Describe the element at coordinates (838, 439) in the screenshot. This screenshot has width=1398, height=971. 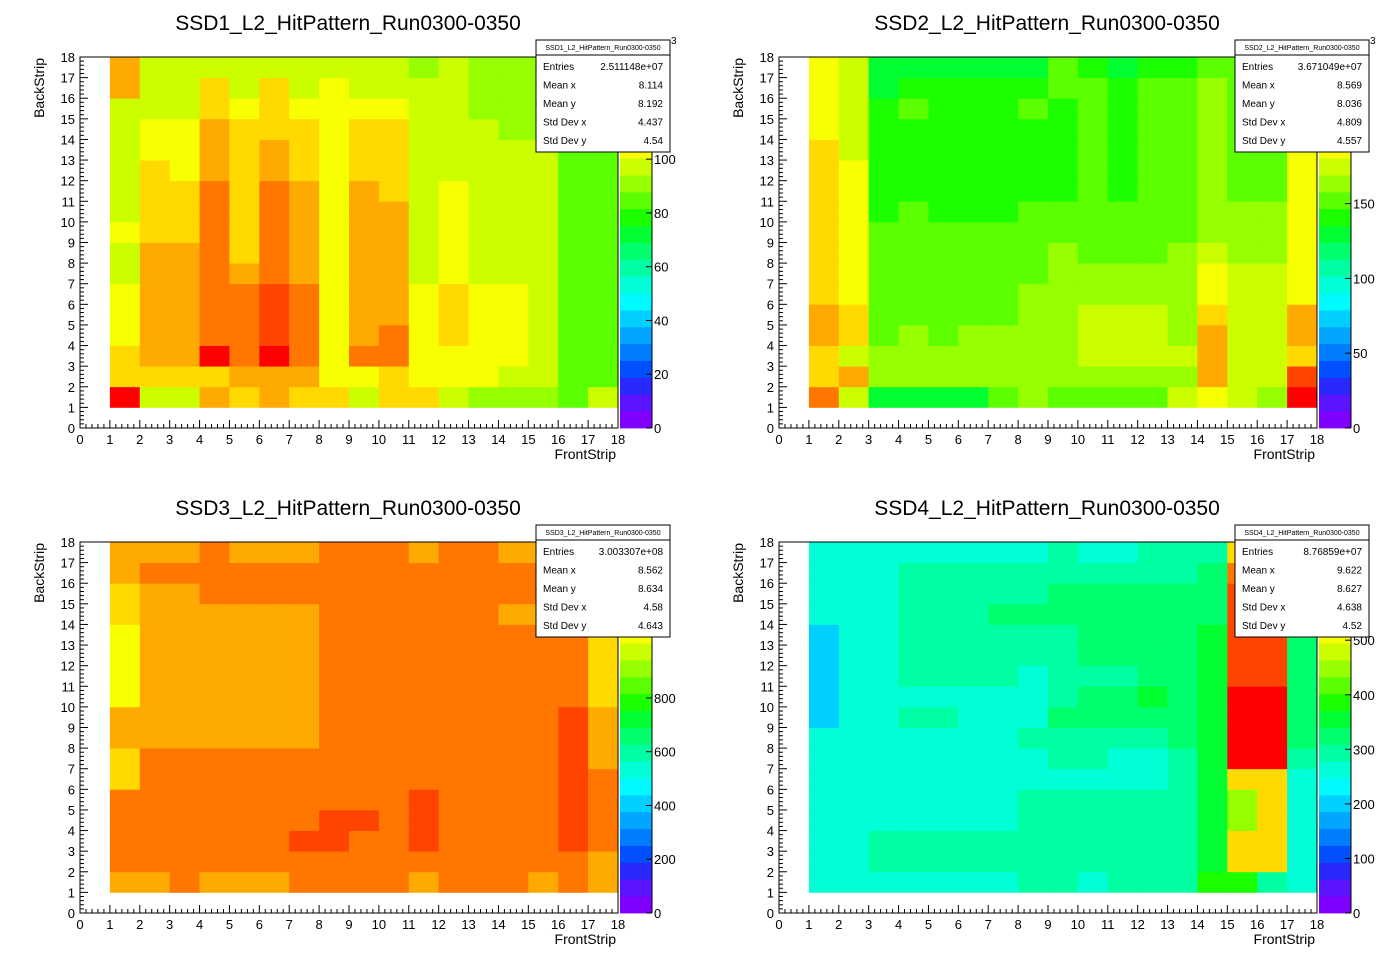
I see `x-tick-label: 2` at that location.